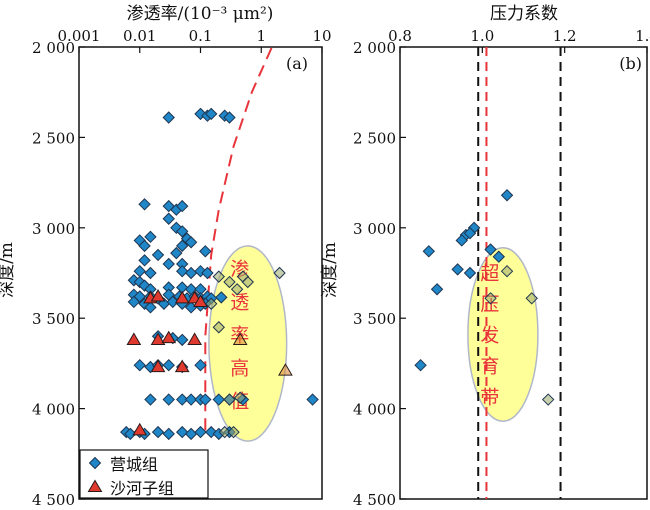 The height and width of the screenshot is (510, 650). What do you see at coordinates (8, 270) in the screenshot?
I see `panel-a-y-axis-label: 深度/m` at bounding box center [8, 270].